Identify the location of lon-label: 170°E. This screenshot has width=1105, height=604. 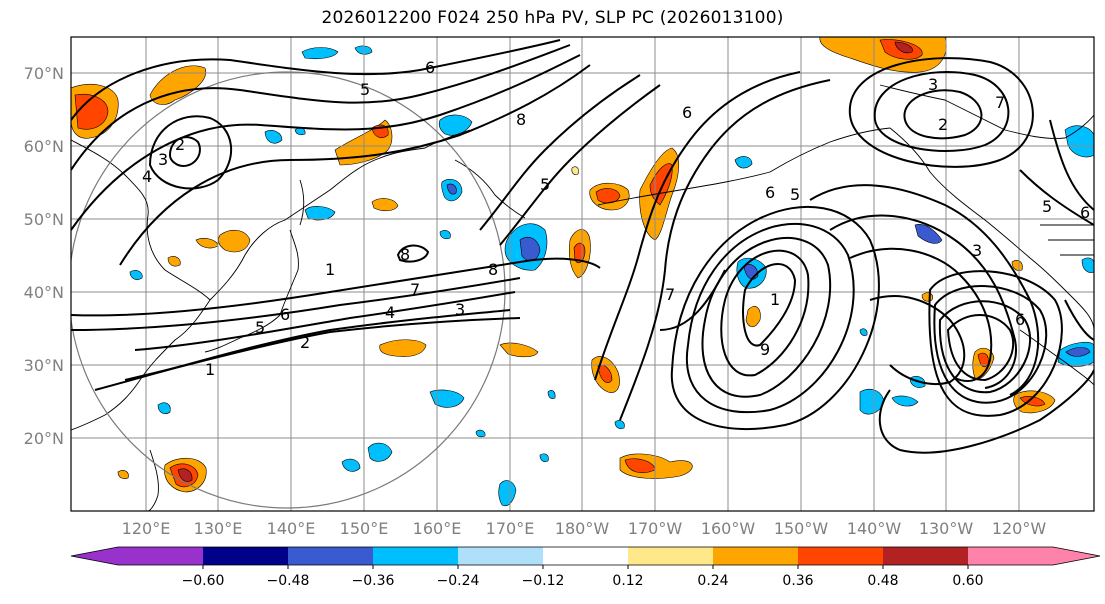
(510, 528).